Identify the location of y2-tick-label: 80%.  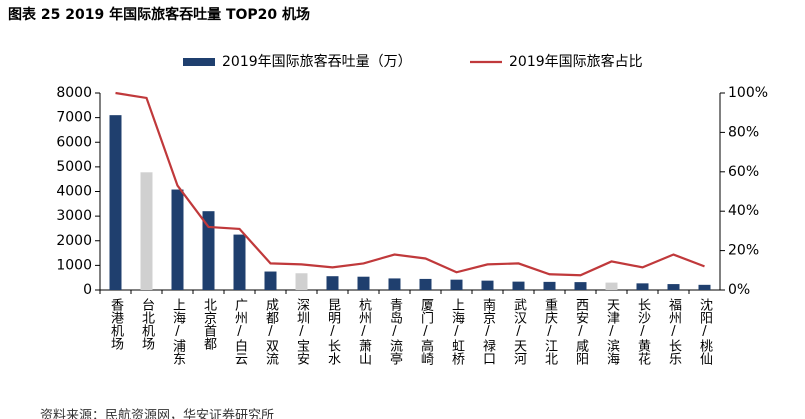
(743, 132).